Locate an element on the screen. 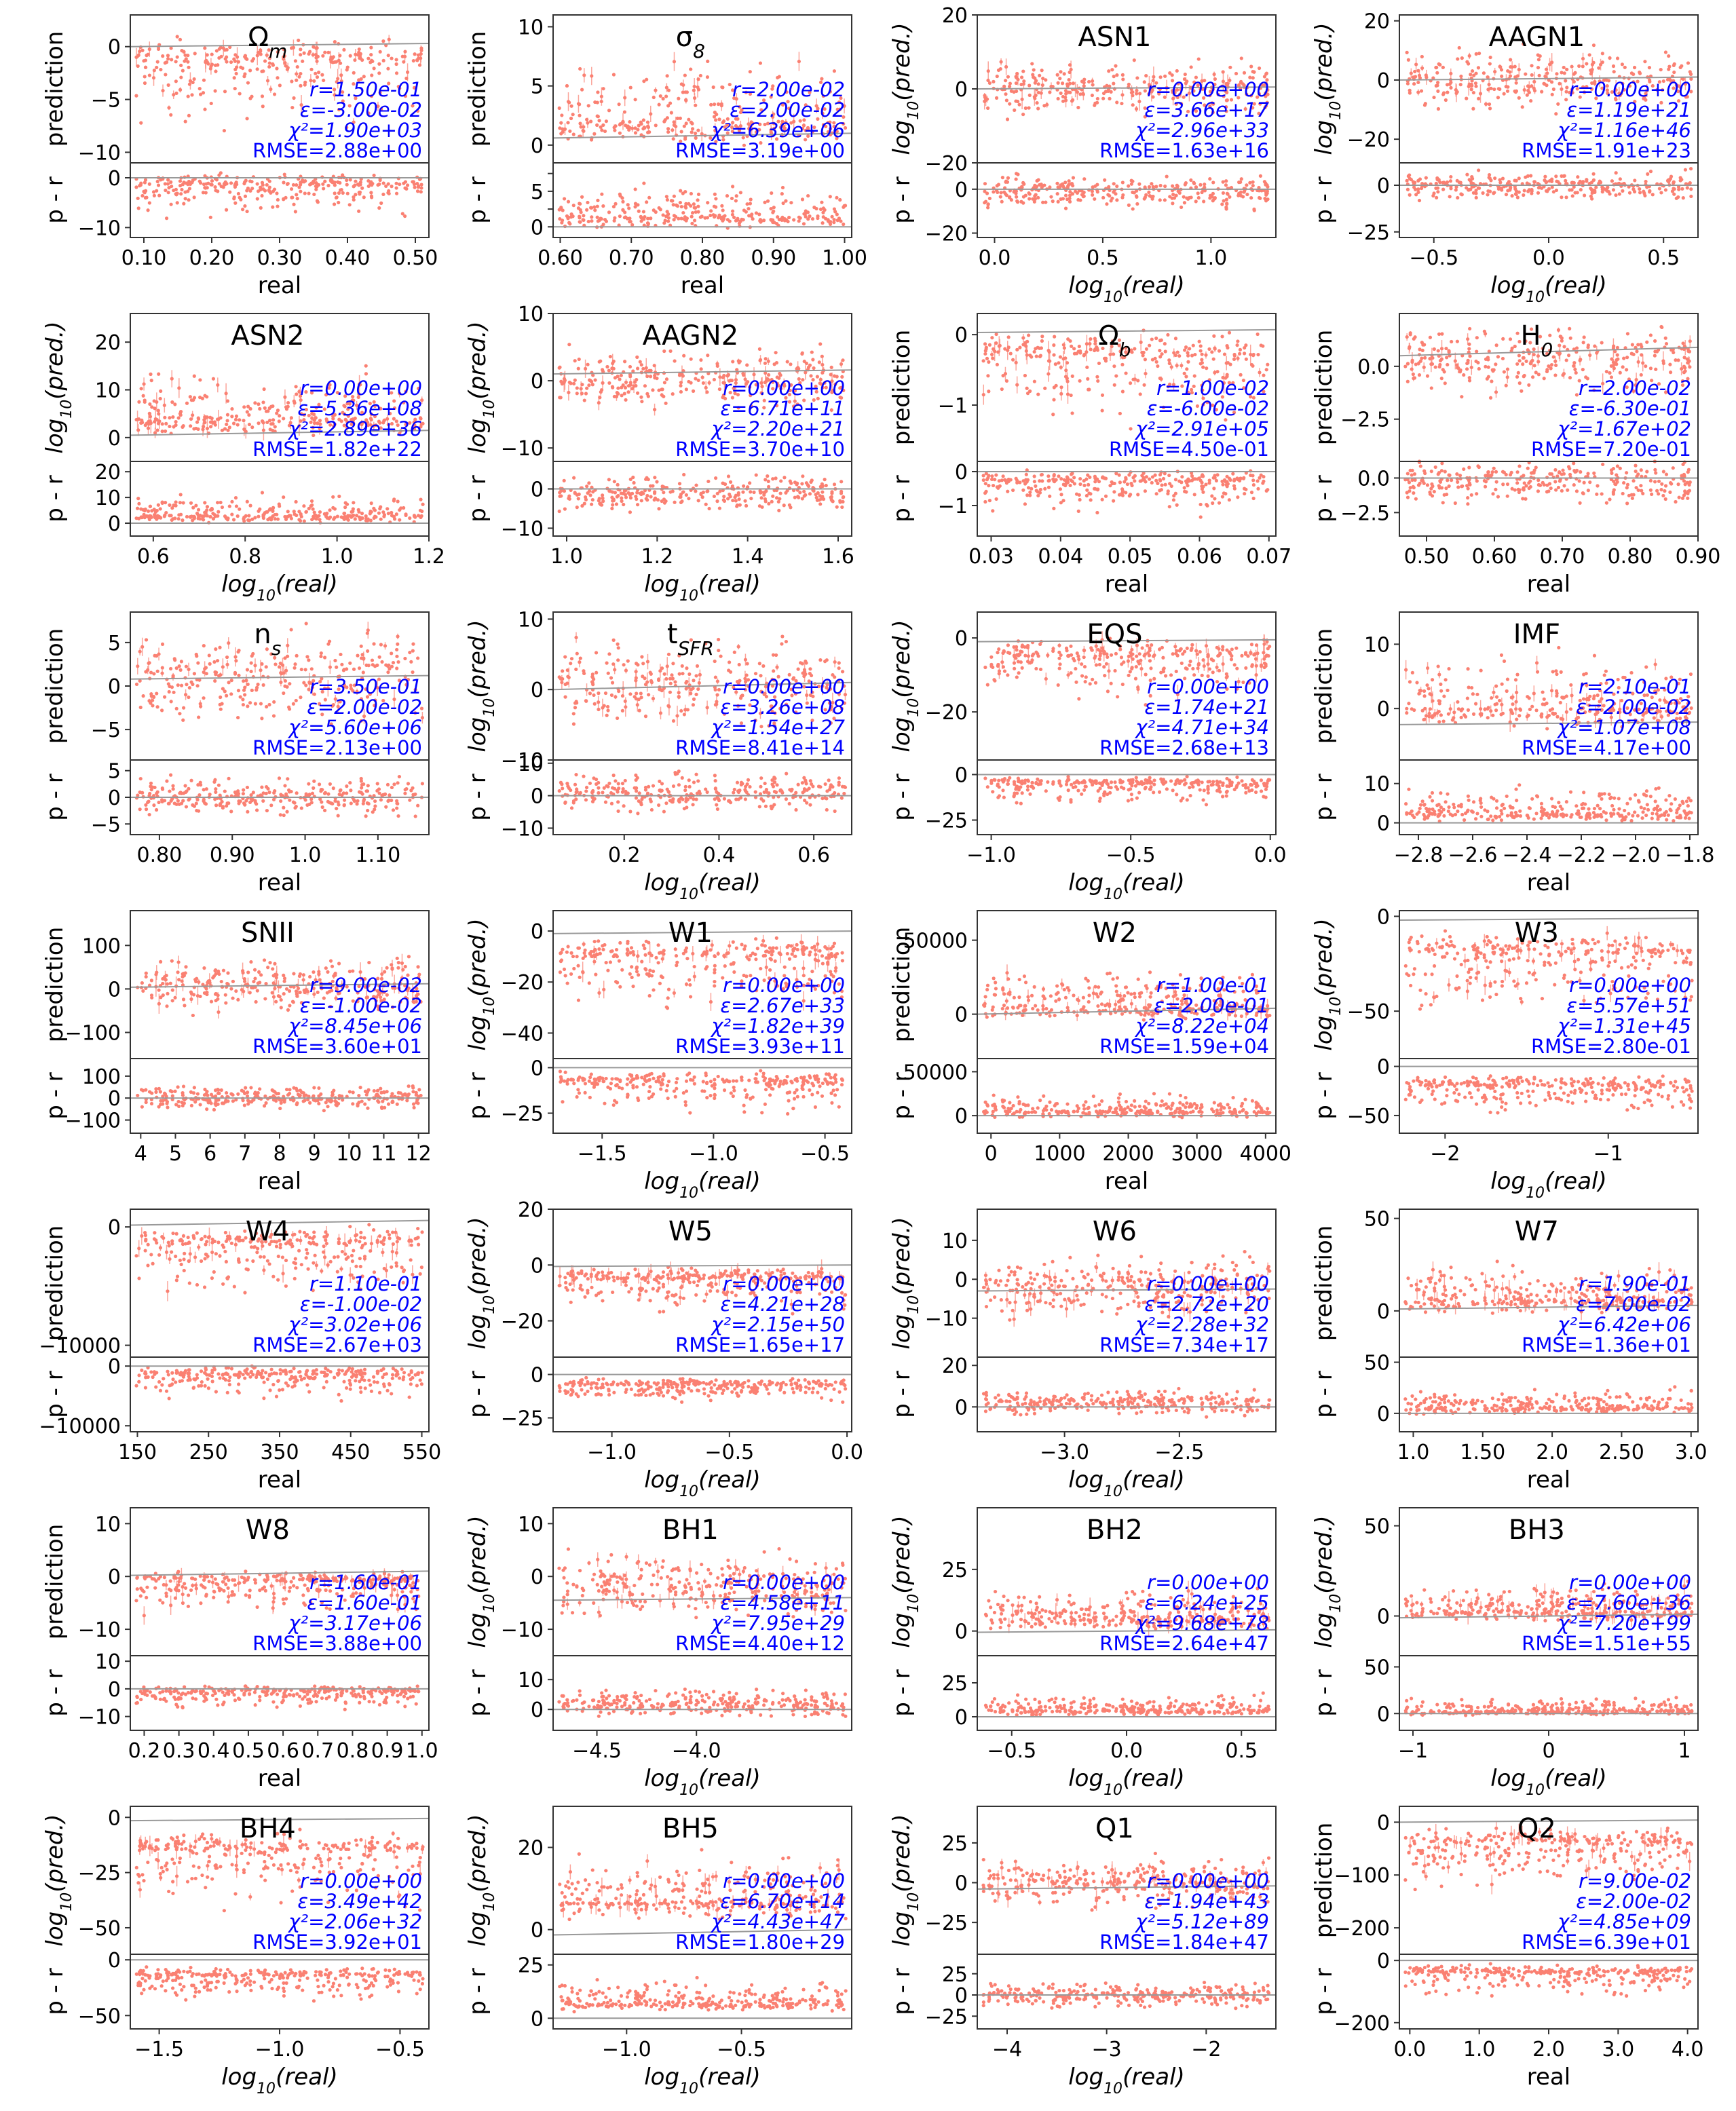 This screenshot has width=1736, height=2111. y-axis-label: log10(pred.) is located at coordinates (58, 387).